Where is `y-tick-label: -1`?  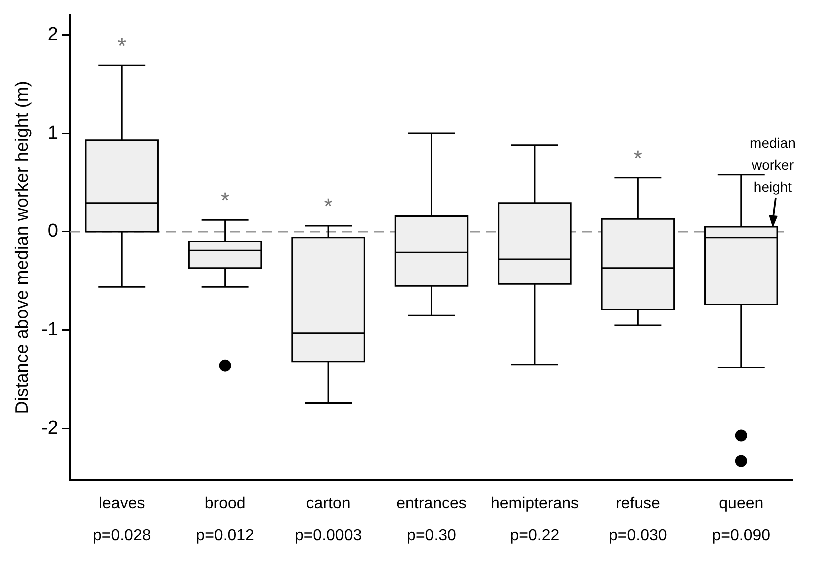
y-tick-label: -1 is located at coordinates (50, 330).